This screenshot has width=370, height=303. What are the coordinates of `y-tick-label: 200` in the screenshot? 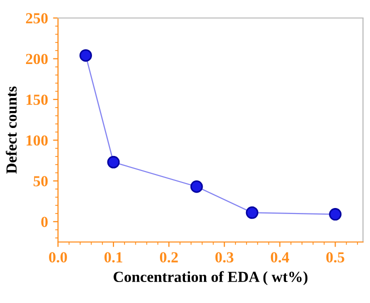 It's located at (37, 59).